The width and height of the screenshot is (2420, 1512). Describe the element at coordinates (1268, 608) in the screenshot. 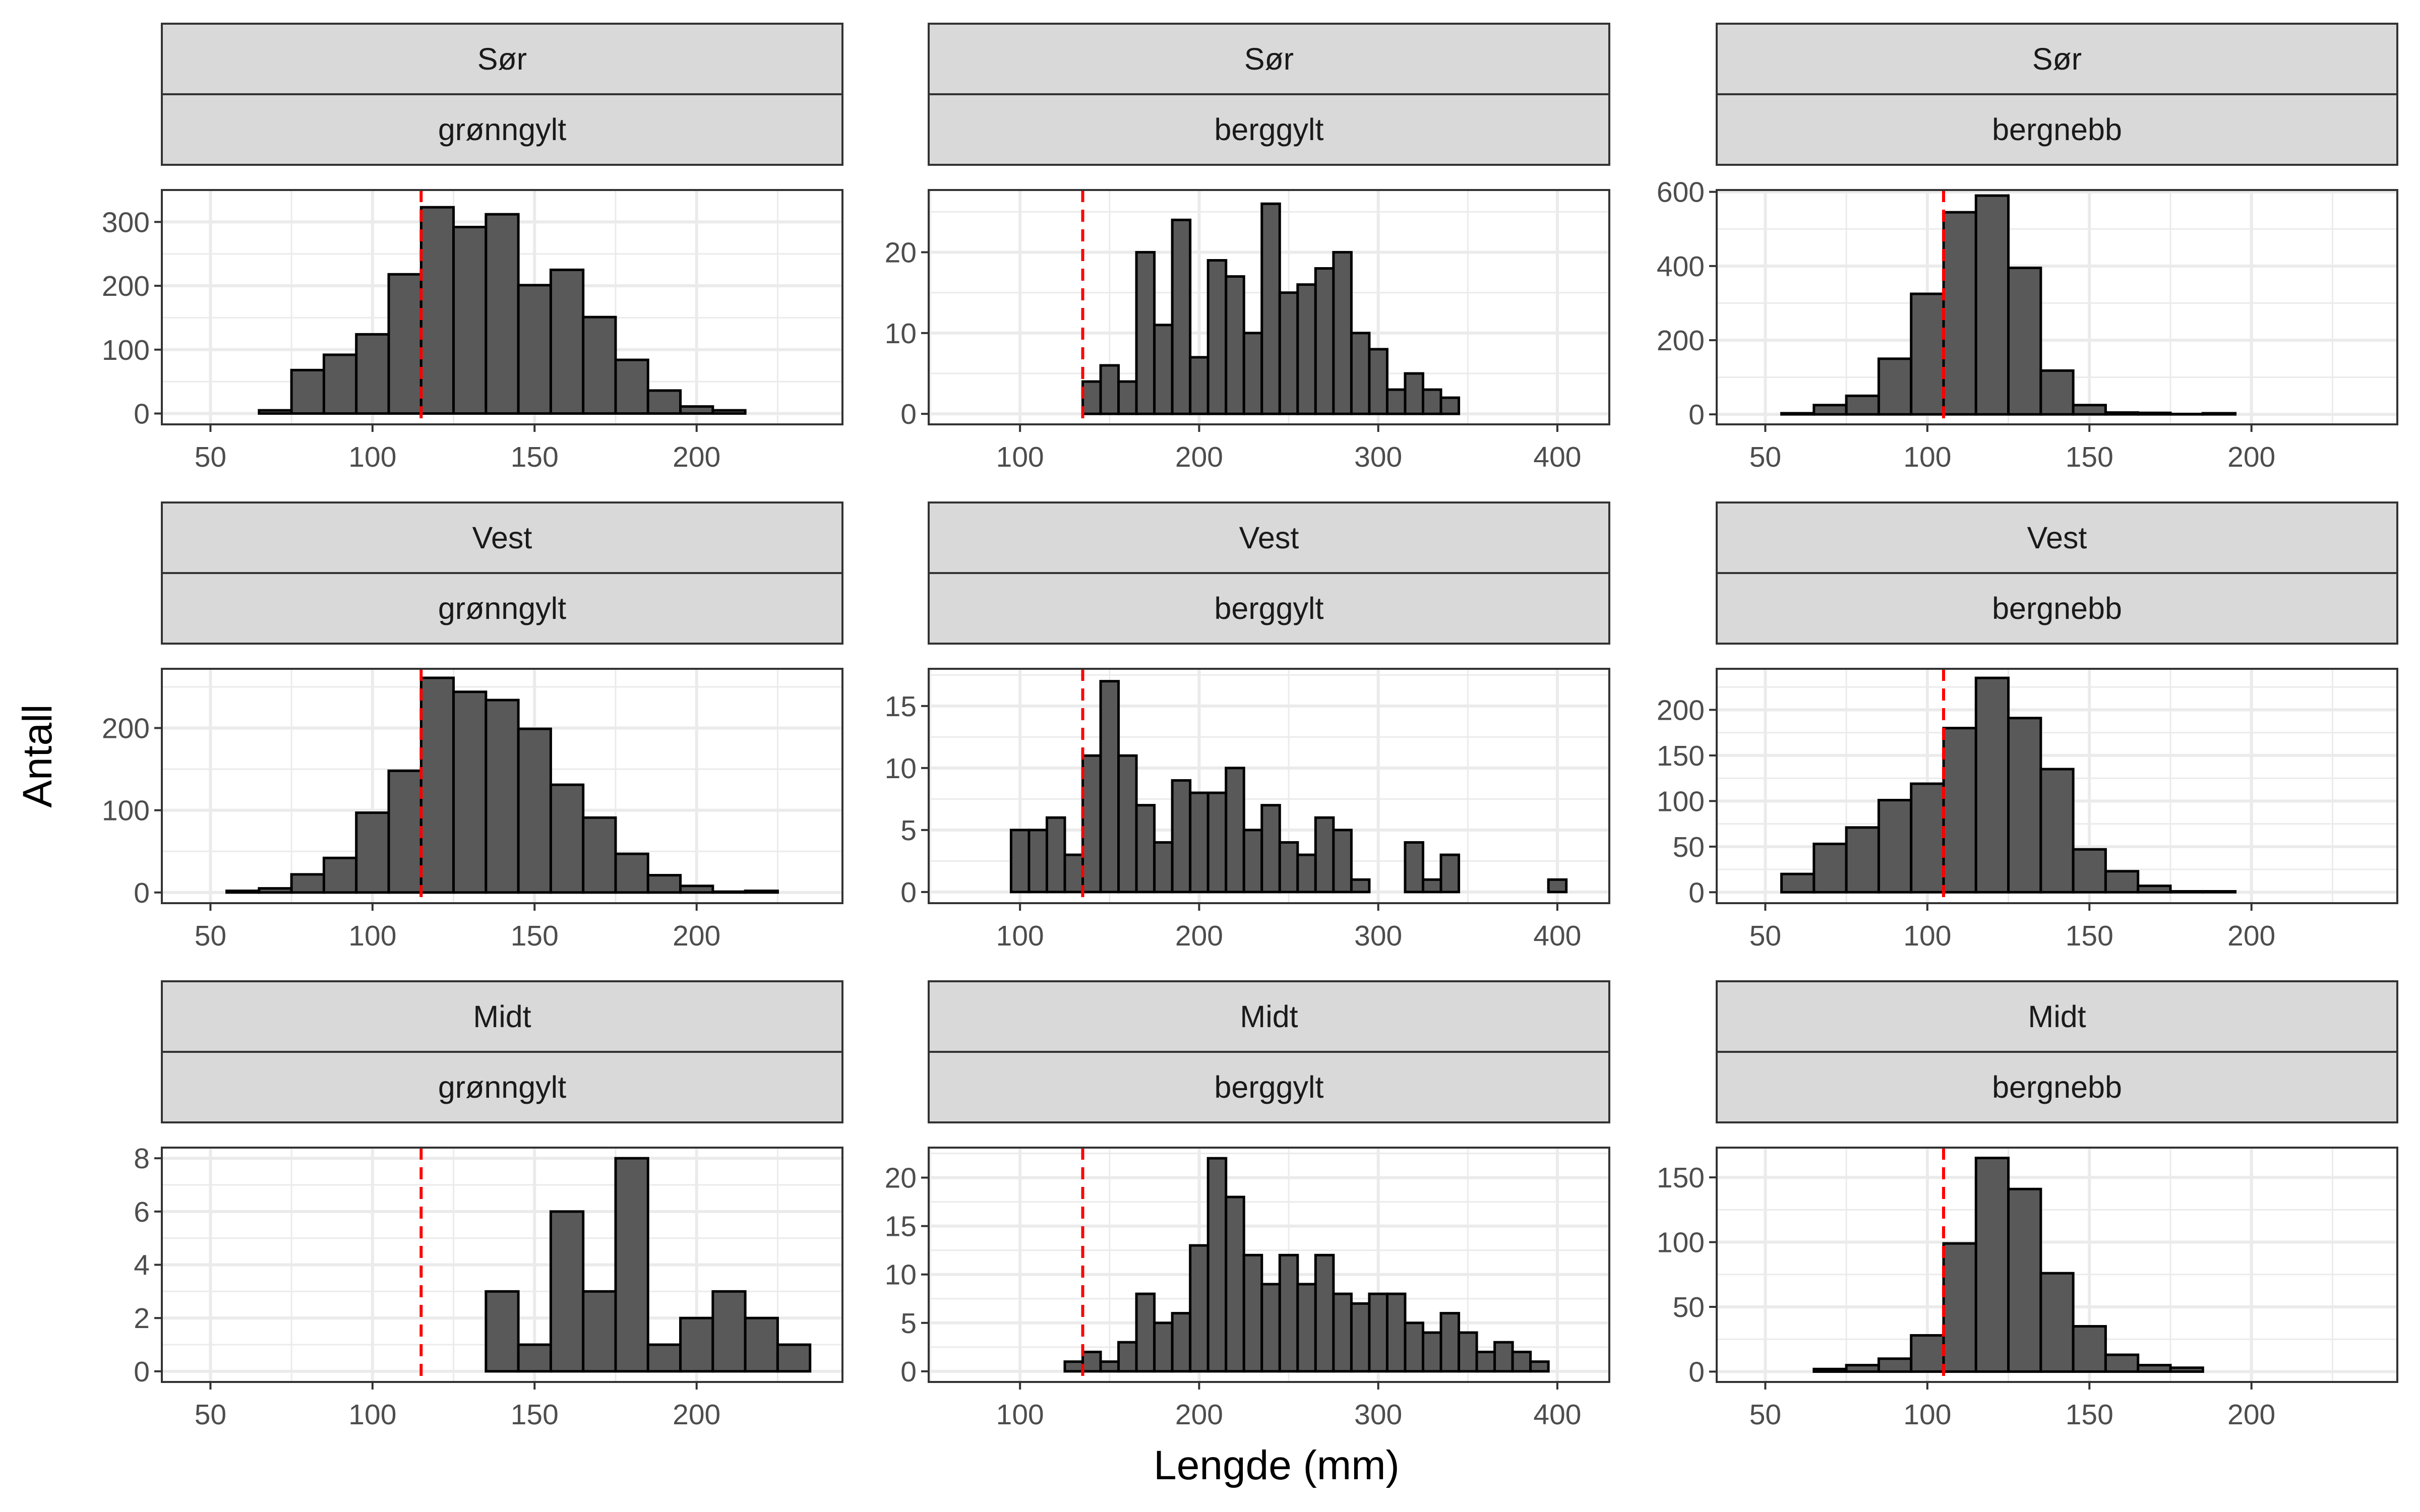

I see `species-strip-label: berggylt` at that location.